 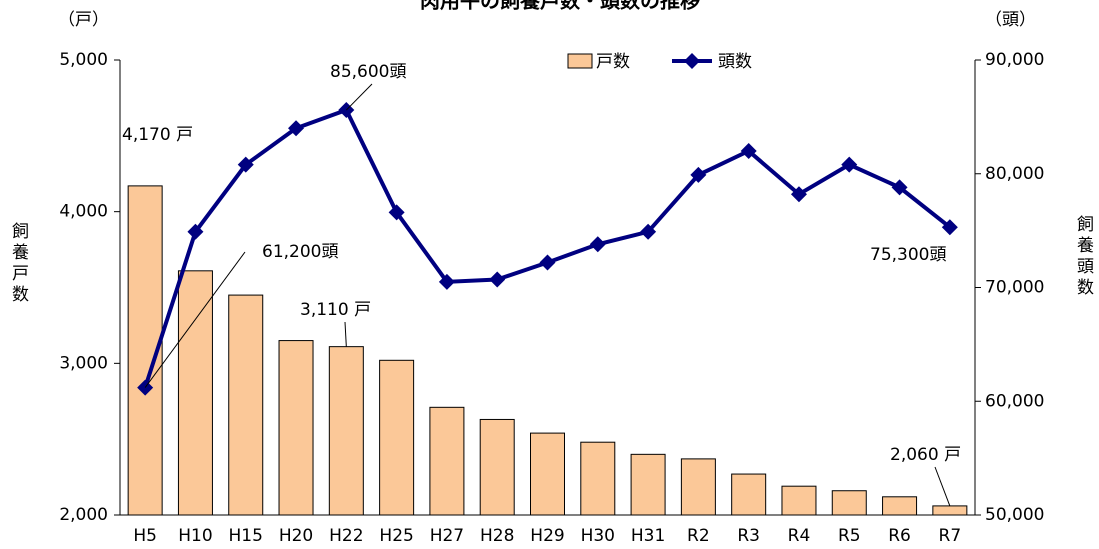 What do you see at coordinates (1014, 174) in the screenshot?
I see `y2-tick-label: 80,000` at bounding box center [1014, 174].